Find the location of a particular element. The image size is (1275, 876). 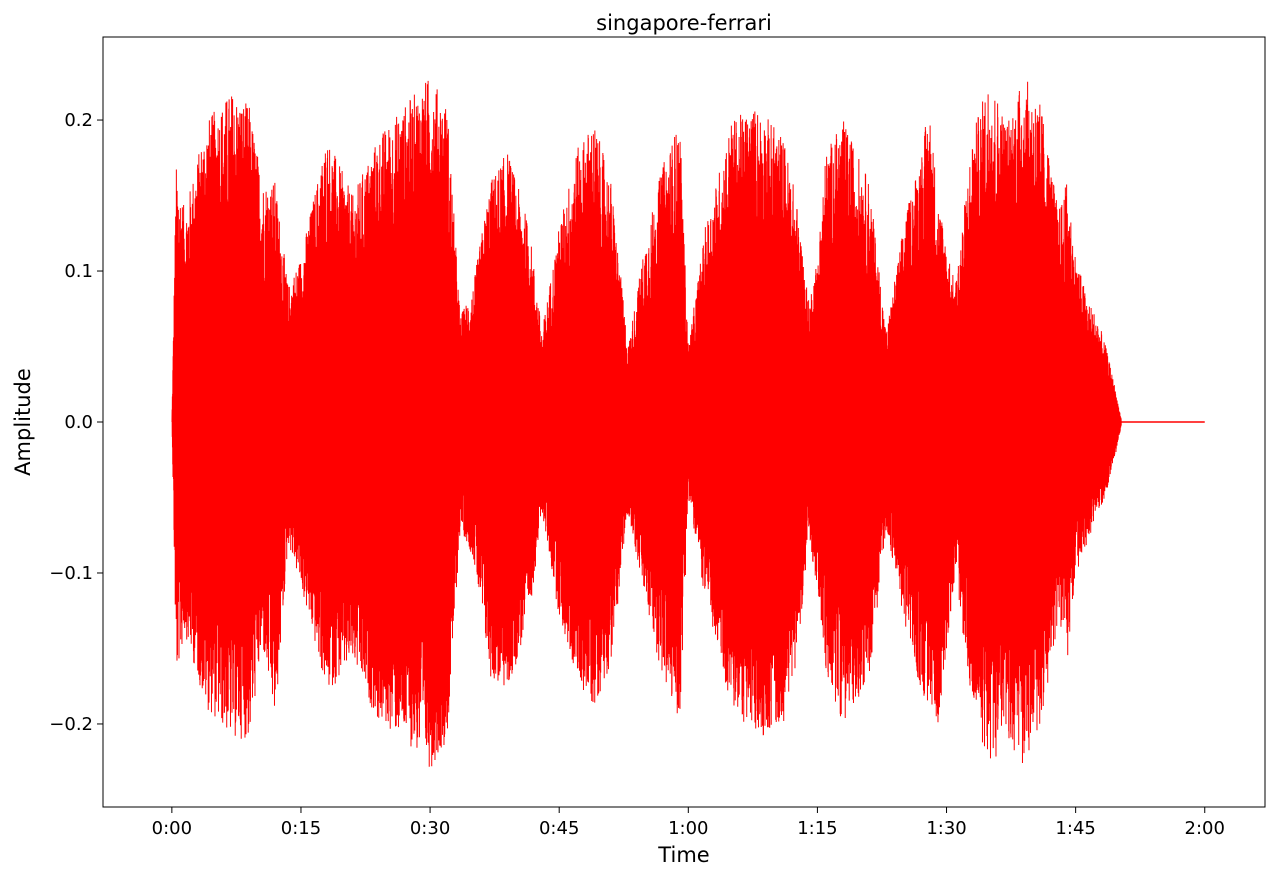

y-tick-label: 0.2 is located at coordinates (78, 120).